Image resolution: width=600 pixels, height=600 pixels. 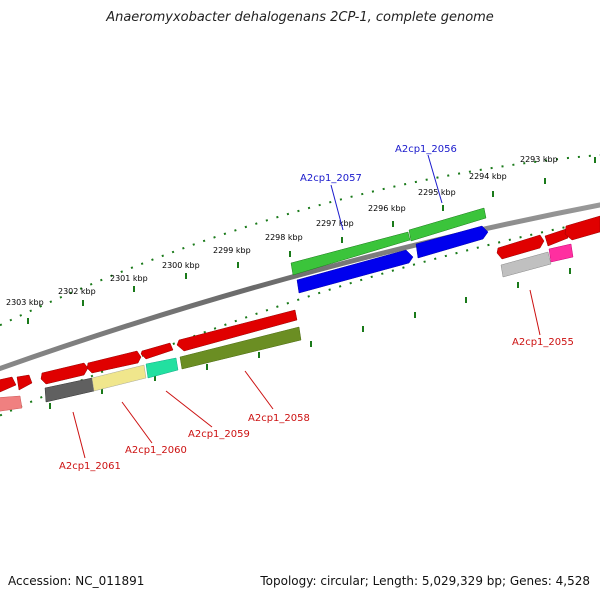 What do you see at coordinates (387, 208) in the screenshot?
I see `kbp-label: 2296 kbp` at bounding box center [387, 208].